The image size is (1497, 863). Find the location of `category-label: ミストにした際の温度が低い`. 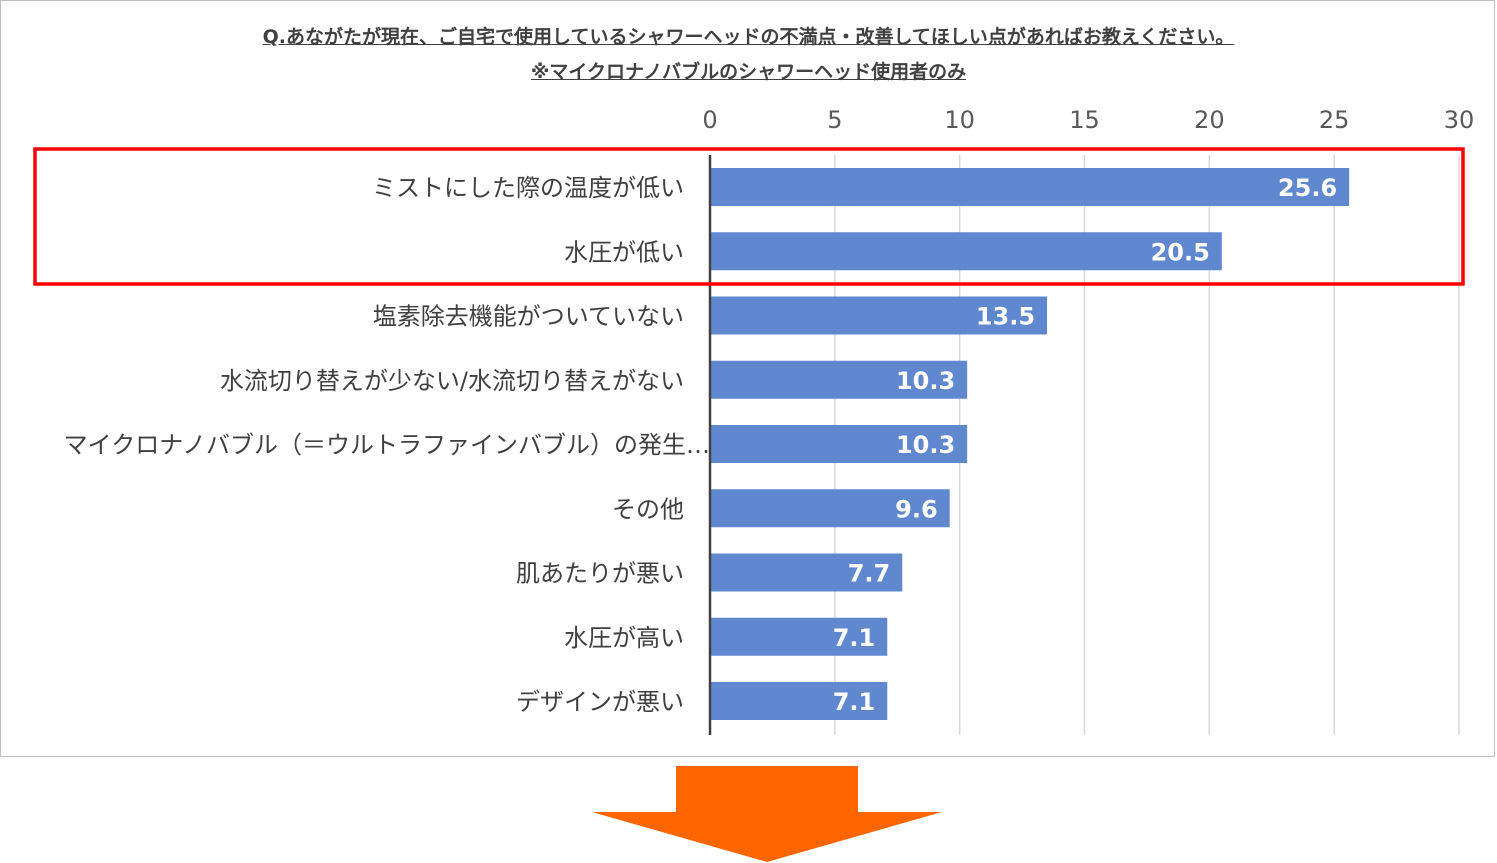

category-label: ミストにした際の温度が低い is located at coordinates (528, 188).